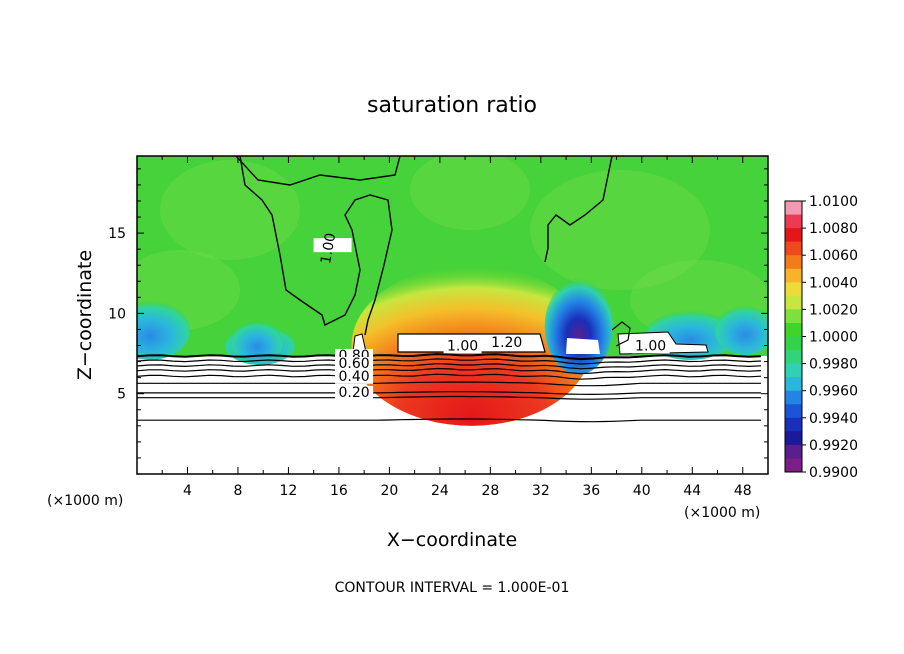 The height and width of the screenshot is (654, 904). What do you see at coordinates (117, 314) in the screenshot?
I see `y-tick-label: 10` at bounding box center [117, 314].